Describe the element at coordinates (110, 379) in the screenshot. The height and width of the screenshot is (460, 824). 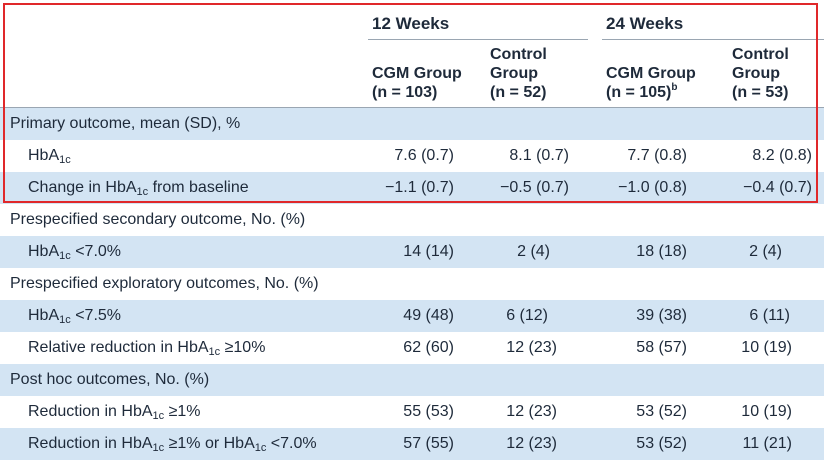
I see `section-label: Post hoc outcomes, No. (%)` at that location.